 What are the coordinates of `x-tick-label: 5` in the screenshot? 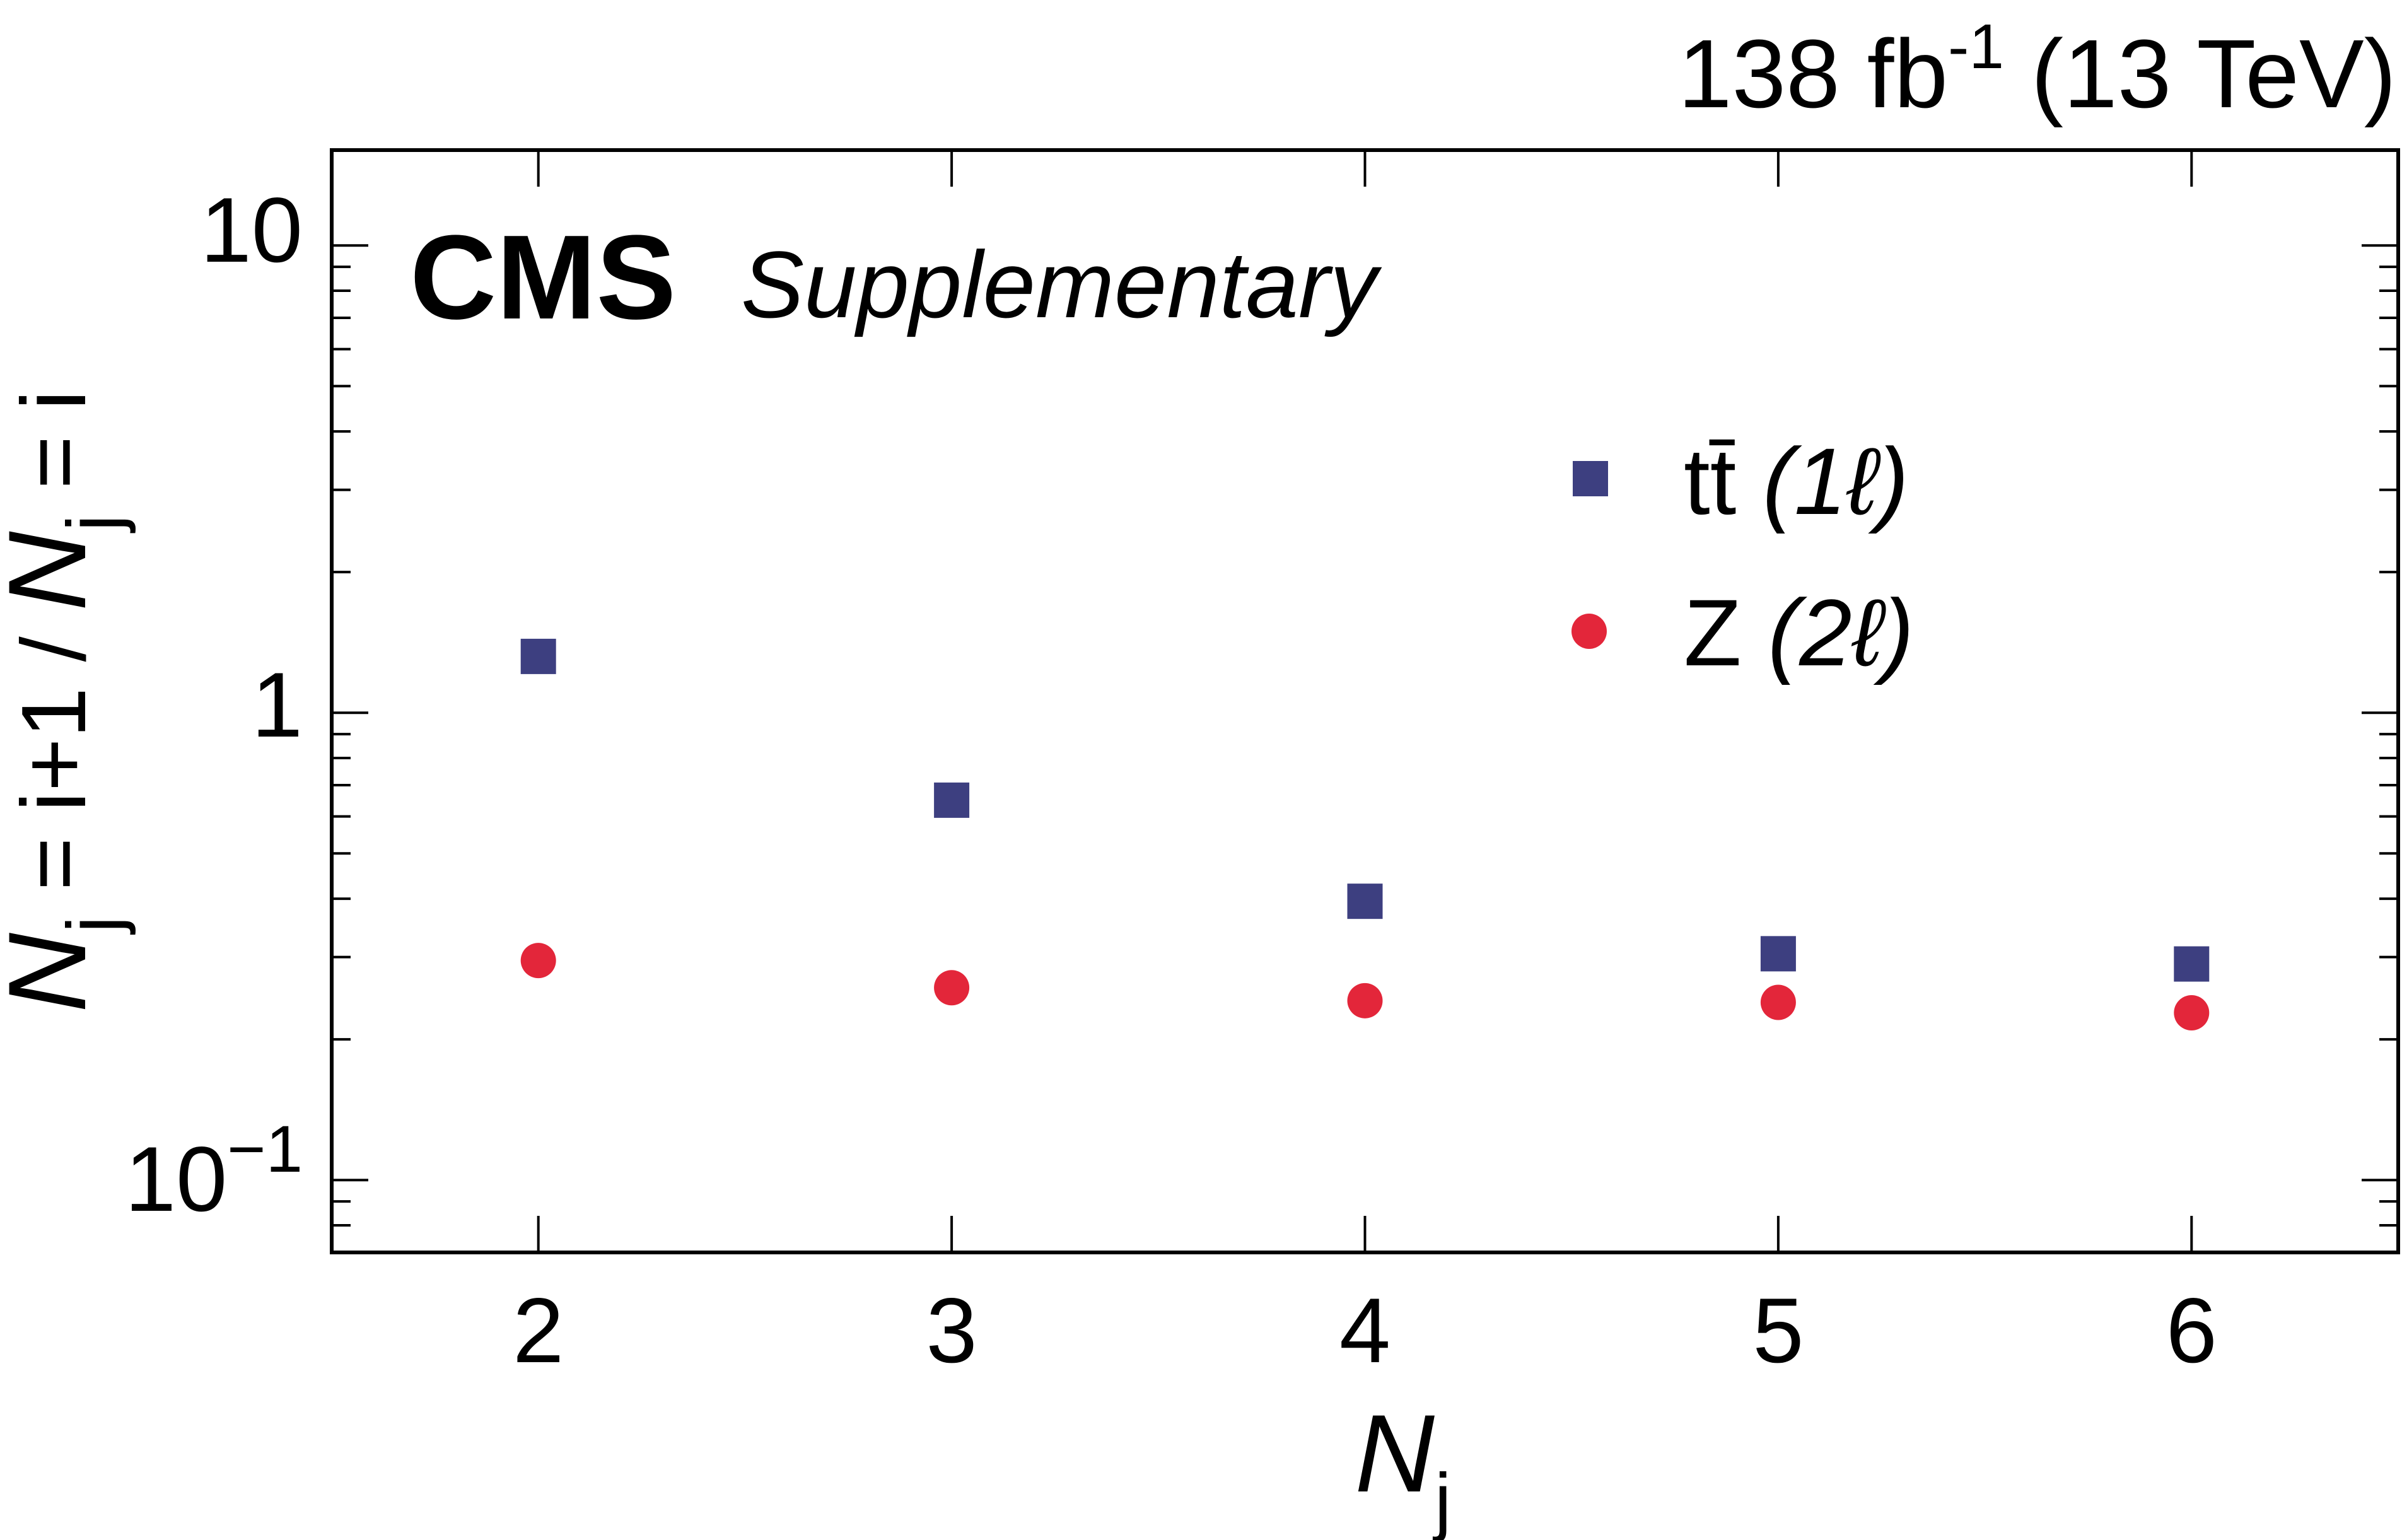 It's located at (1778, 1330).